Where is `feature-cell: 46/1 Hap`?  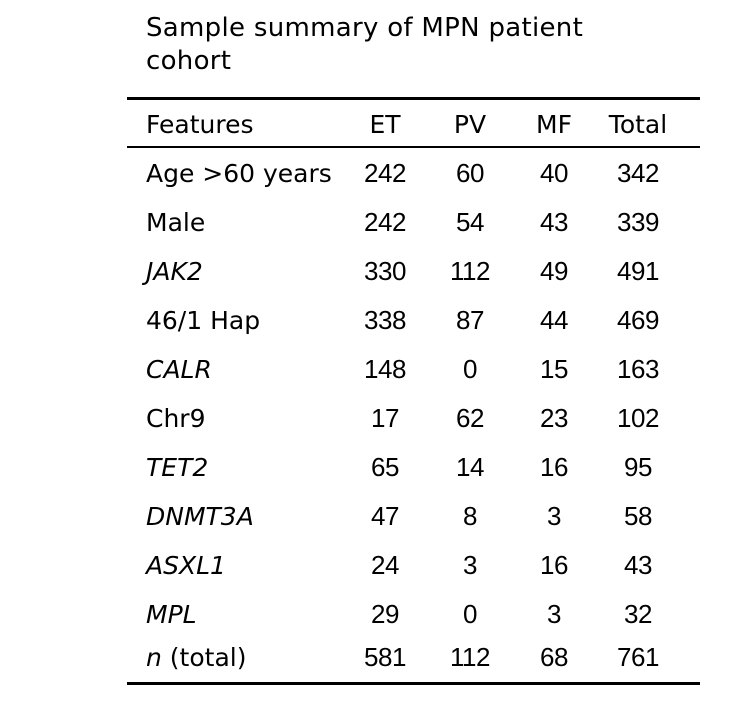 feature-cell: 46/1 Hap is located at coordinates (203, 320).